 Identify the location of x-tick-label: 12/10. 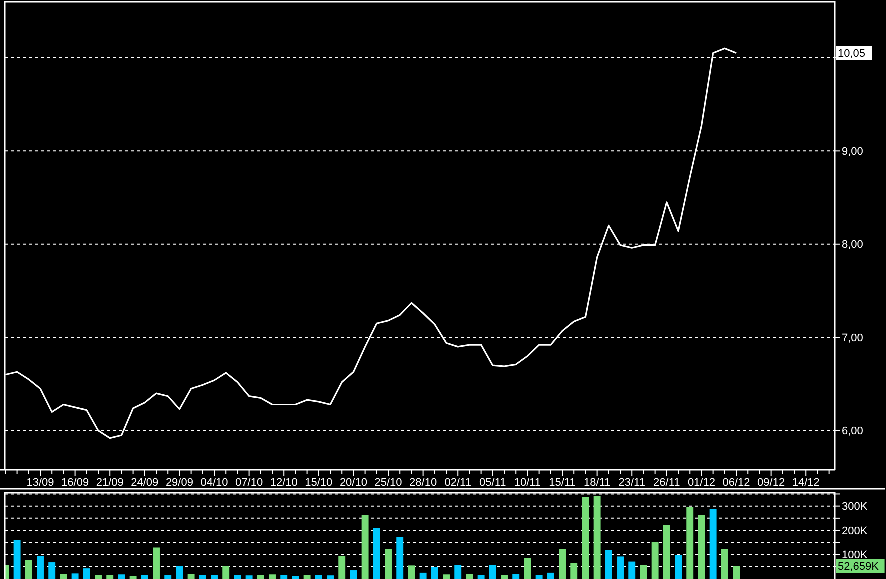
(284, 483).